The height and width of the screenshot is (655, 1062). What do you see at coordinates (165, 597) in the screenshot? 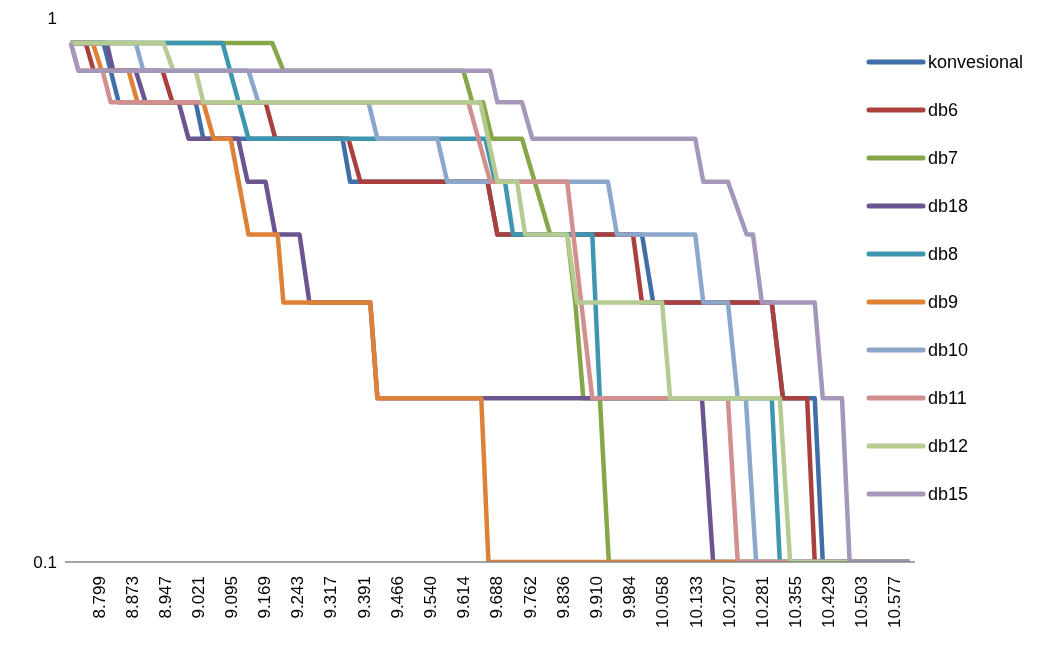
I see `x-tick-label: 8.947` at bounding box center [165, 597].